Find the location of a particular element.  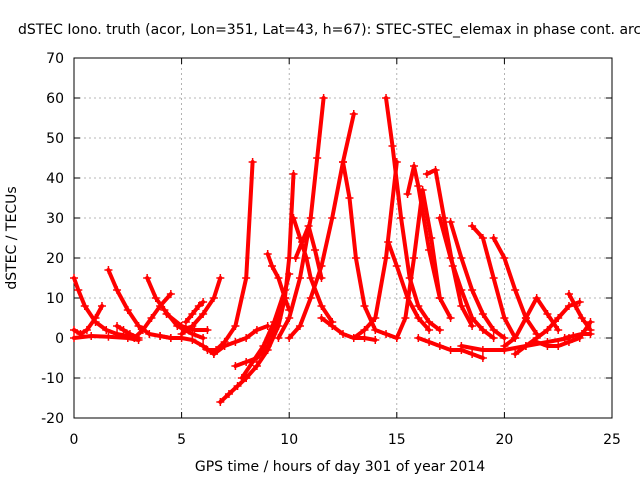

x-tick-label: 10 is located at coordinates (289, 440).